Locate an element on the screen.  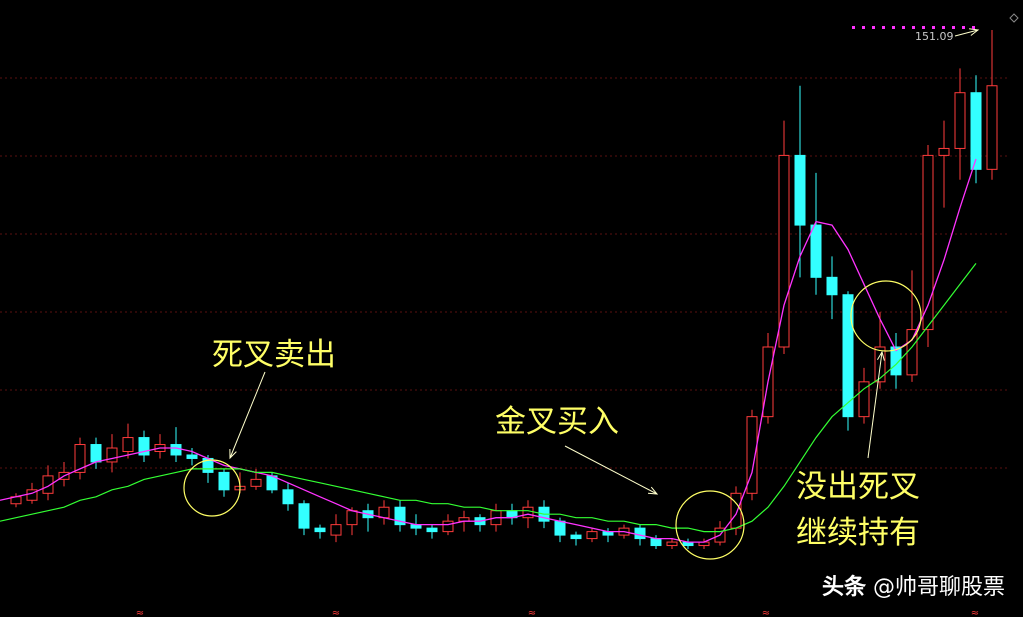
annotation-death-cross-sell: 死叉卖出 is located at coordinates (274, 355).